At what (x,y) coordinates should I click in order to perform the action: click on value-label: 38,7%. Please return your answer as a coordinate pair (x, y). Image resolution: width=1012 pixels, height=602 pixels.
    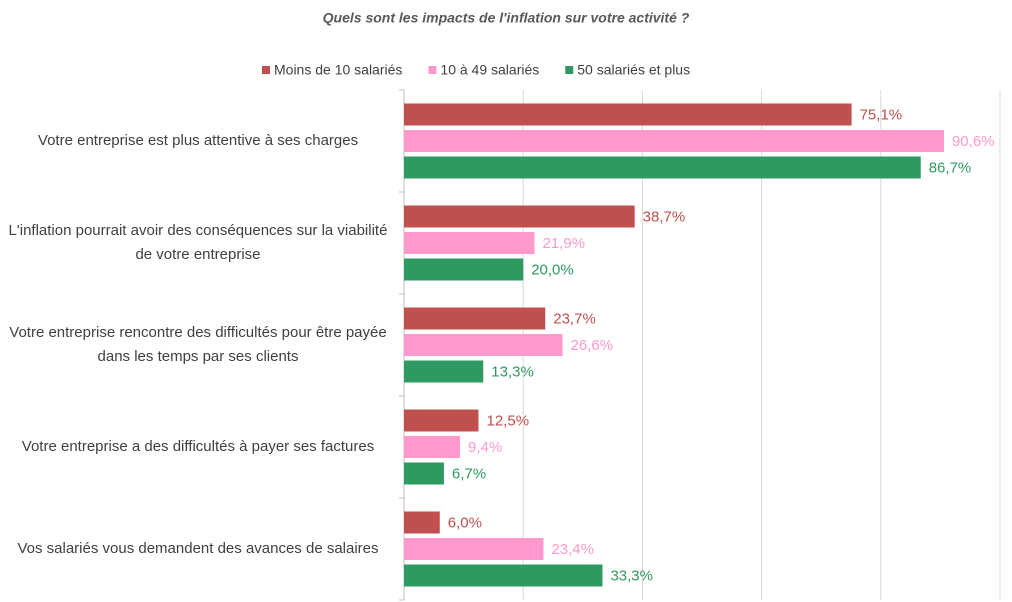
    Looking at the image, I should click on (664, 216).